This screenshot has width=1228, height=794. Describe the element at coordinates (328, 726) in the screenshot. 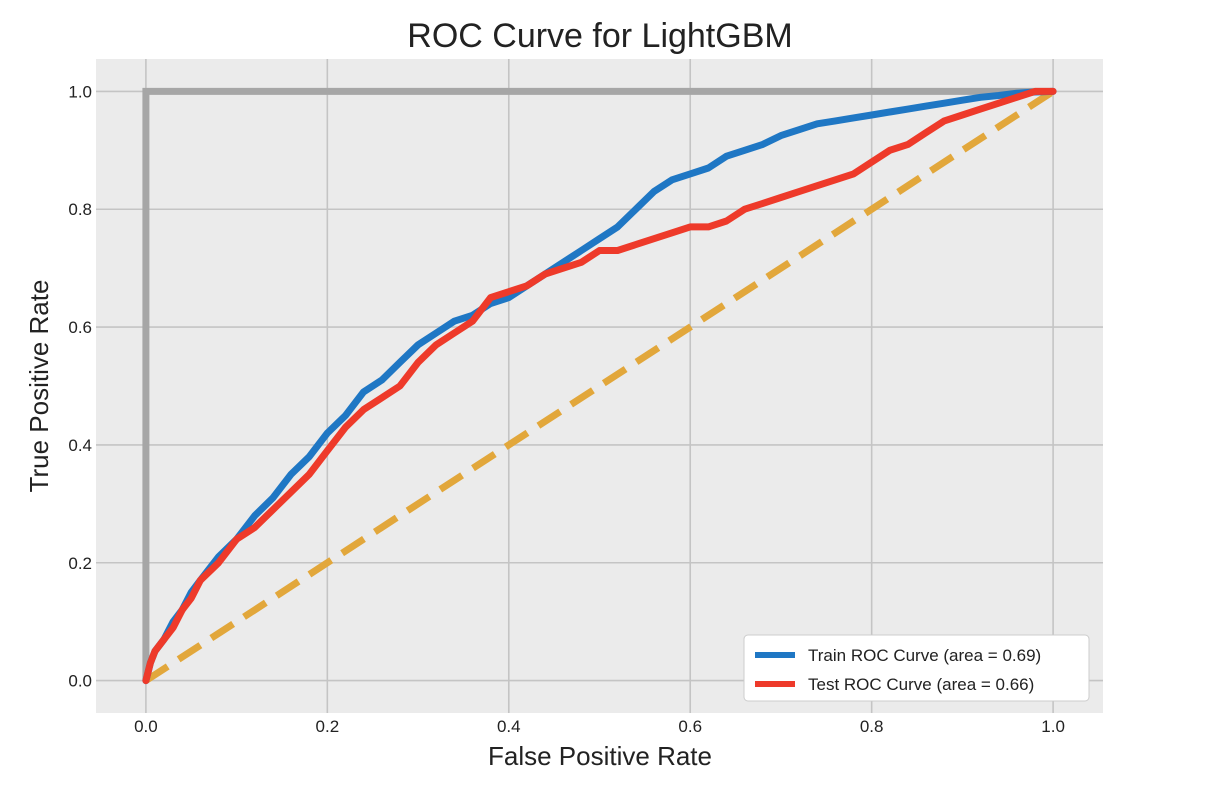

I see `x-tick-label: 0.2` at that location.